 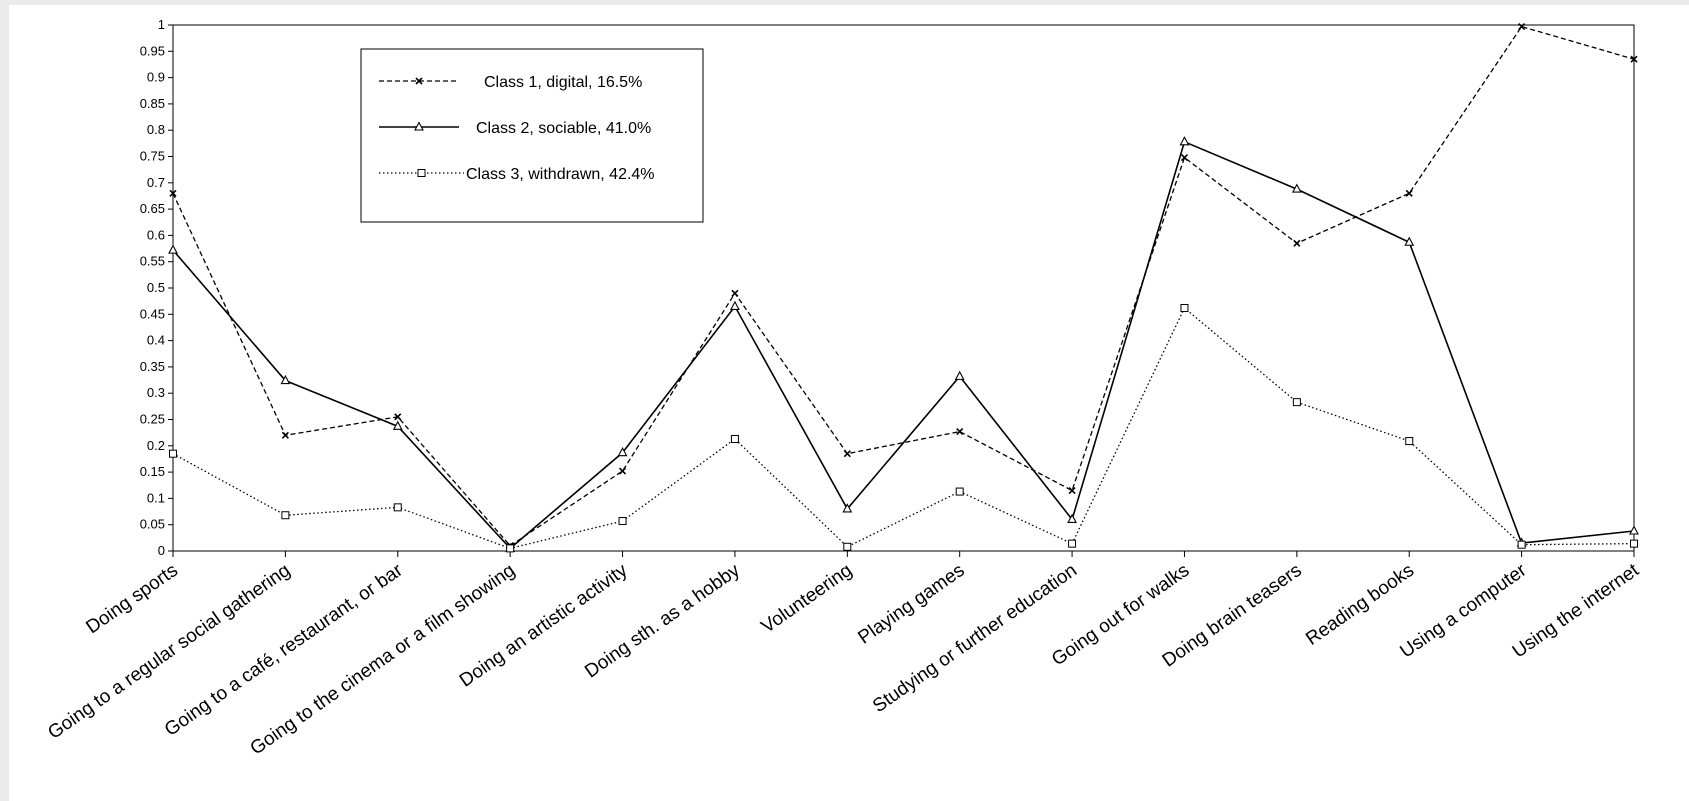 I want to click on x-category-label: Studying or further education, so click(x=975, y=638).